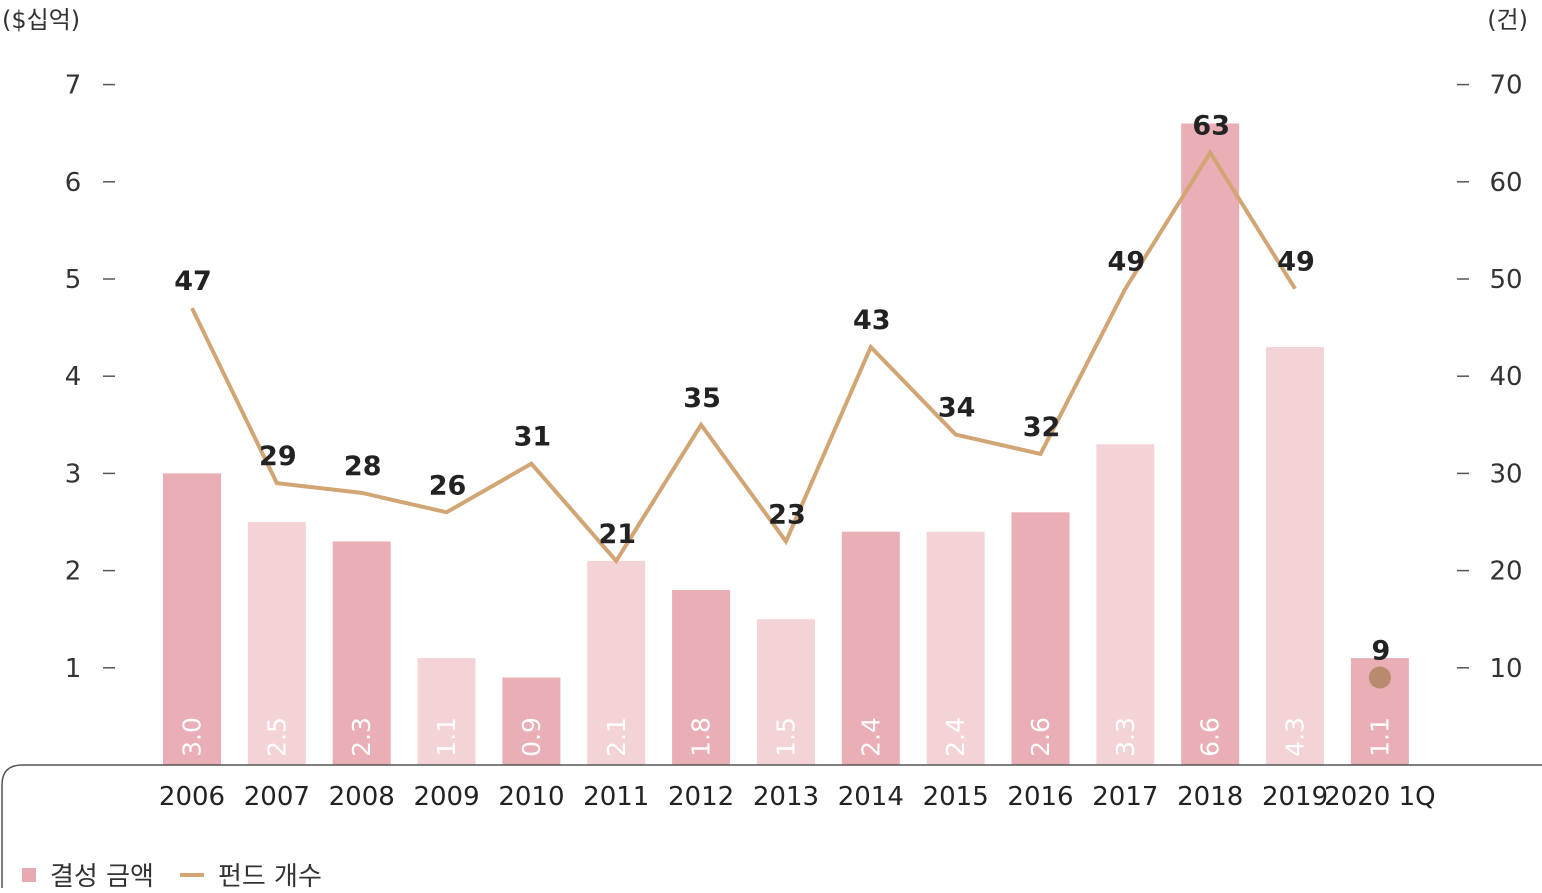 This screenshot has height=893, width=1542. I want to click on y-left-tick-label: 4, so click(73, 377).